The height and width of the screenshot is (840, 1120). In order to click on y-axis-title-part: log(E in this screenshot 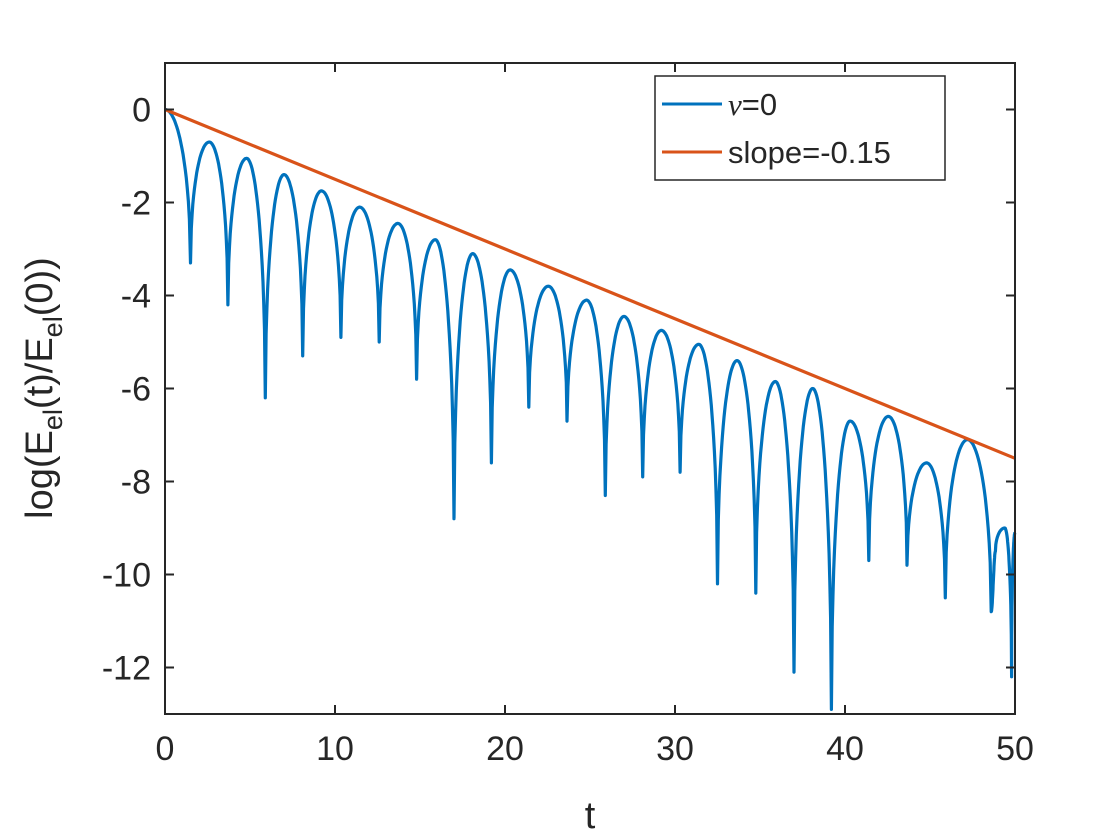, I will do `click(40, 474)`.